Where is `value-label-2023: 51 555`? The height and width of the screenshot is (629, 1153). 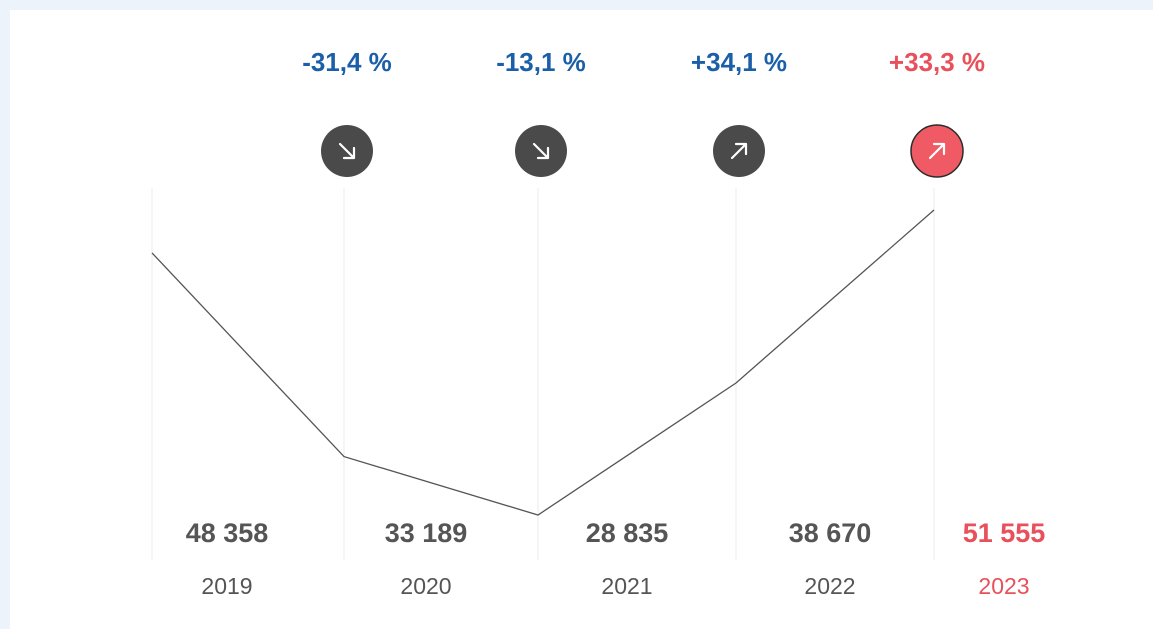 value-label-2023: 51 555 is located at coordinates (1004, 533).